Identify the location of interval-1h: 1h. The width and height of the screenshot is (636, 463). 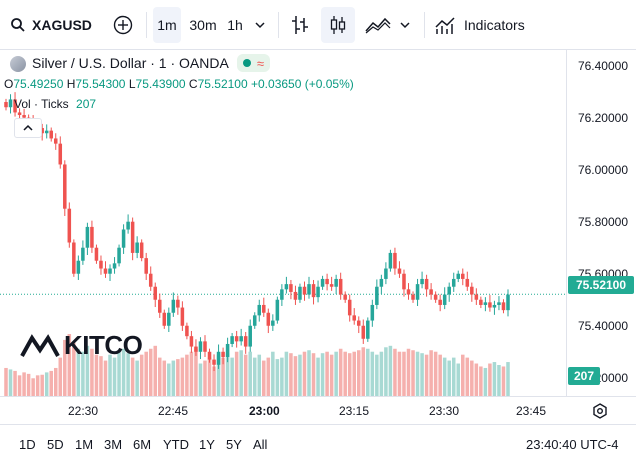
(235, 25).